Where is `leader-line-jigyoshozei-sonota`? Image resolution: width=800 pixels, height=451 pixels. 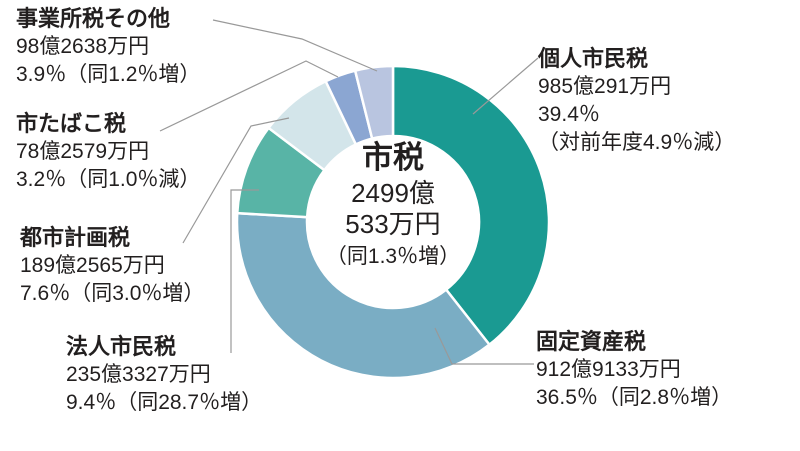 leader-line-jigyoshozei-sonota is located at coordinates (295, 45).